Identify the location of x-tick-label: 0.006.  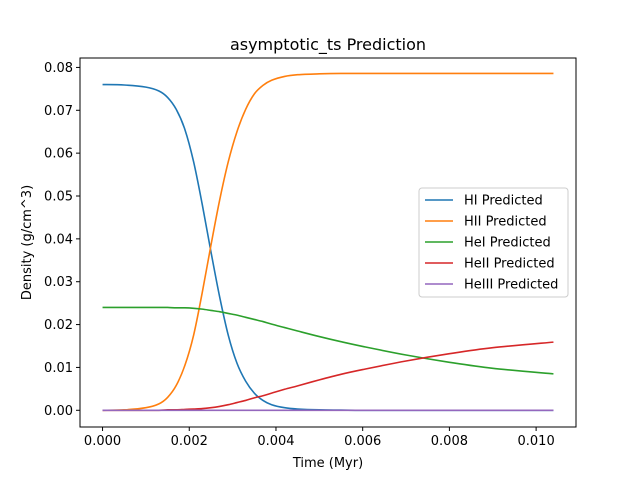
(362, 441).